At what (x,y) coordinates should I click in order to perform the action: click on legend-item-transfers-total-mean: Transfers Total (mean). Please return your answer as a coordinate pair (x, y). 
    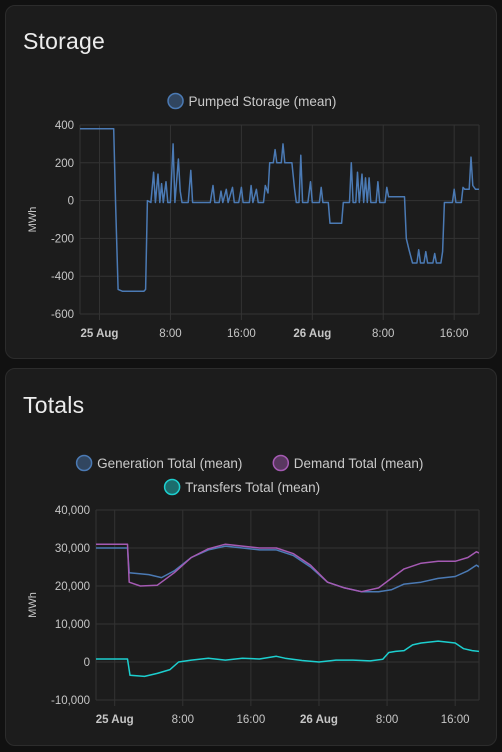
    Looking at the image, I should click on (242, 487).